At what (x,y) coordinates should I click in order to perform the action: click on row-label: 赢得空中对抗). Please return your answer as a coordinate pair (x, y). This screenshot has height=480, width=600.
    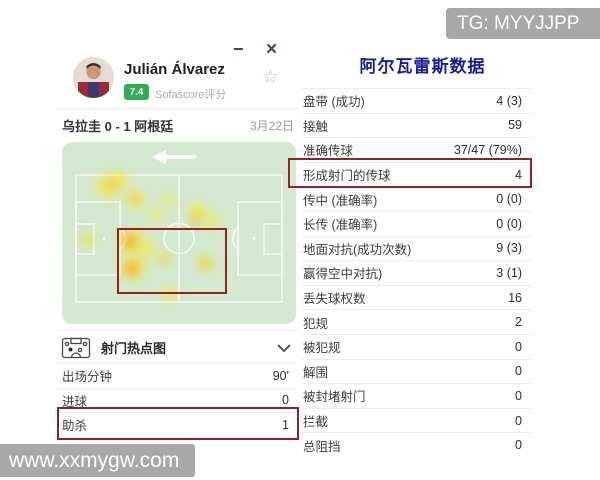
    Looking at the image, I should click on (343, 274).